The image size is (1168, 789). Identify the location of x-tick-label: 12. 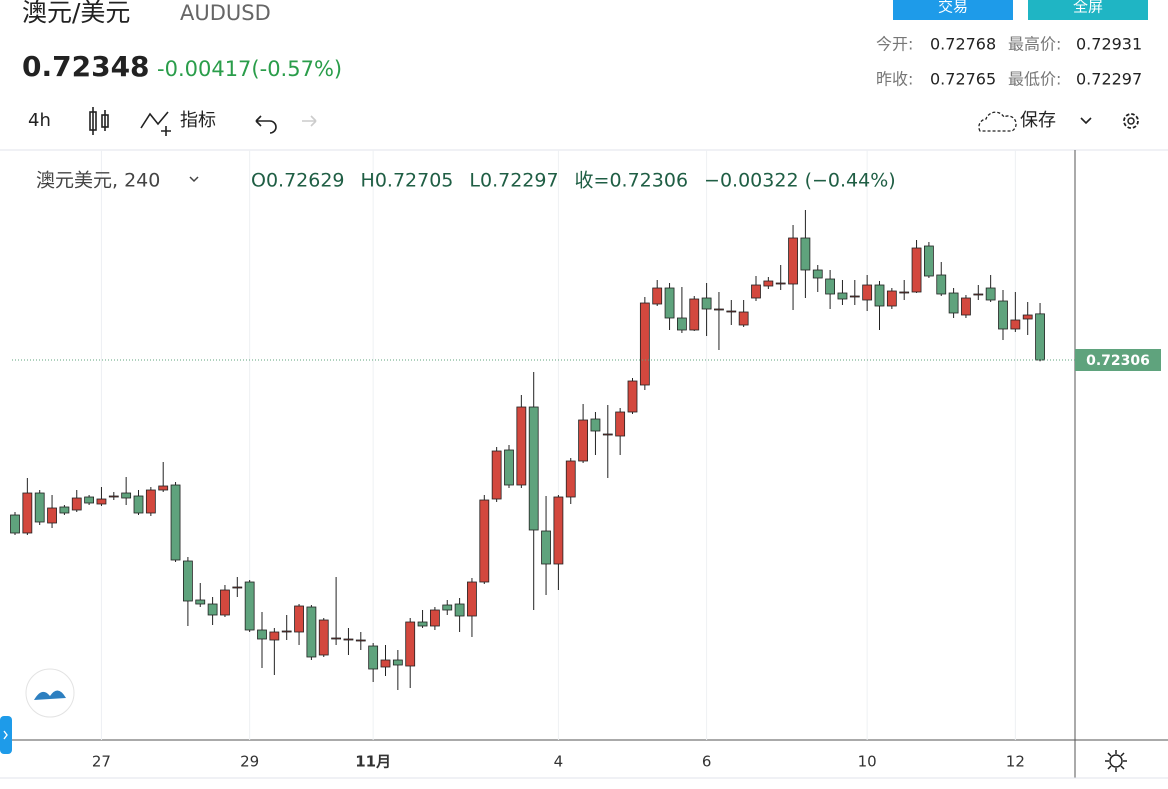
(1015, 762).